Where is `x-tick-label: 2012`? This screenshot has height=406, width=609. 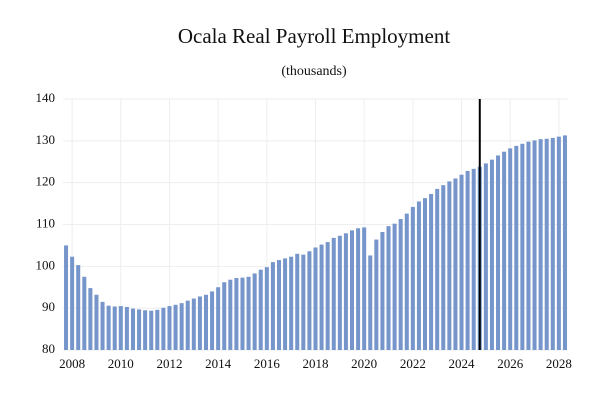 x-tick-label: 2012 is located at coordinates (169, 363).